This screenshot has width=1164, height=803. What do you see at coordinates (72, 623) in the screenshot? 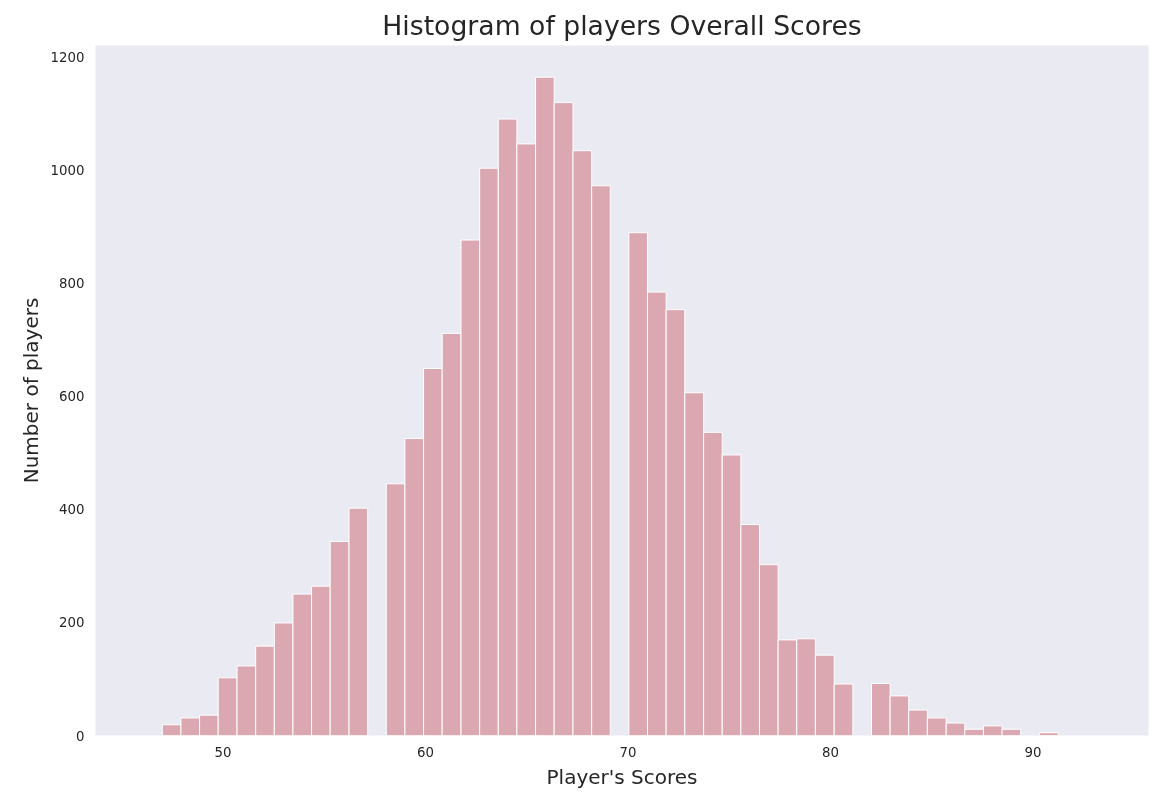
I see `y-tick-label: 200` at bounding box center [72, 623].